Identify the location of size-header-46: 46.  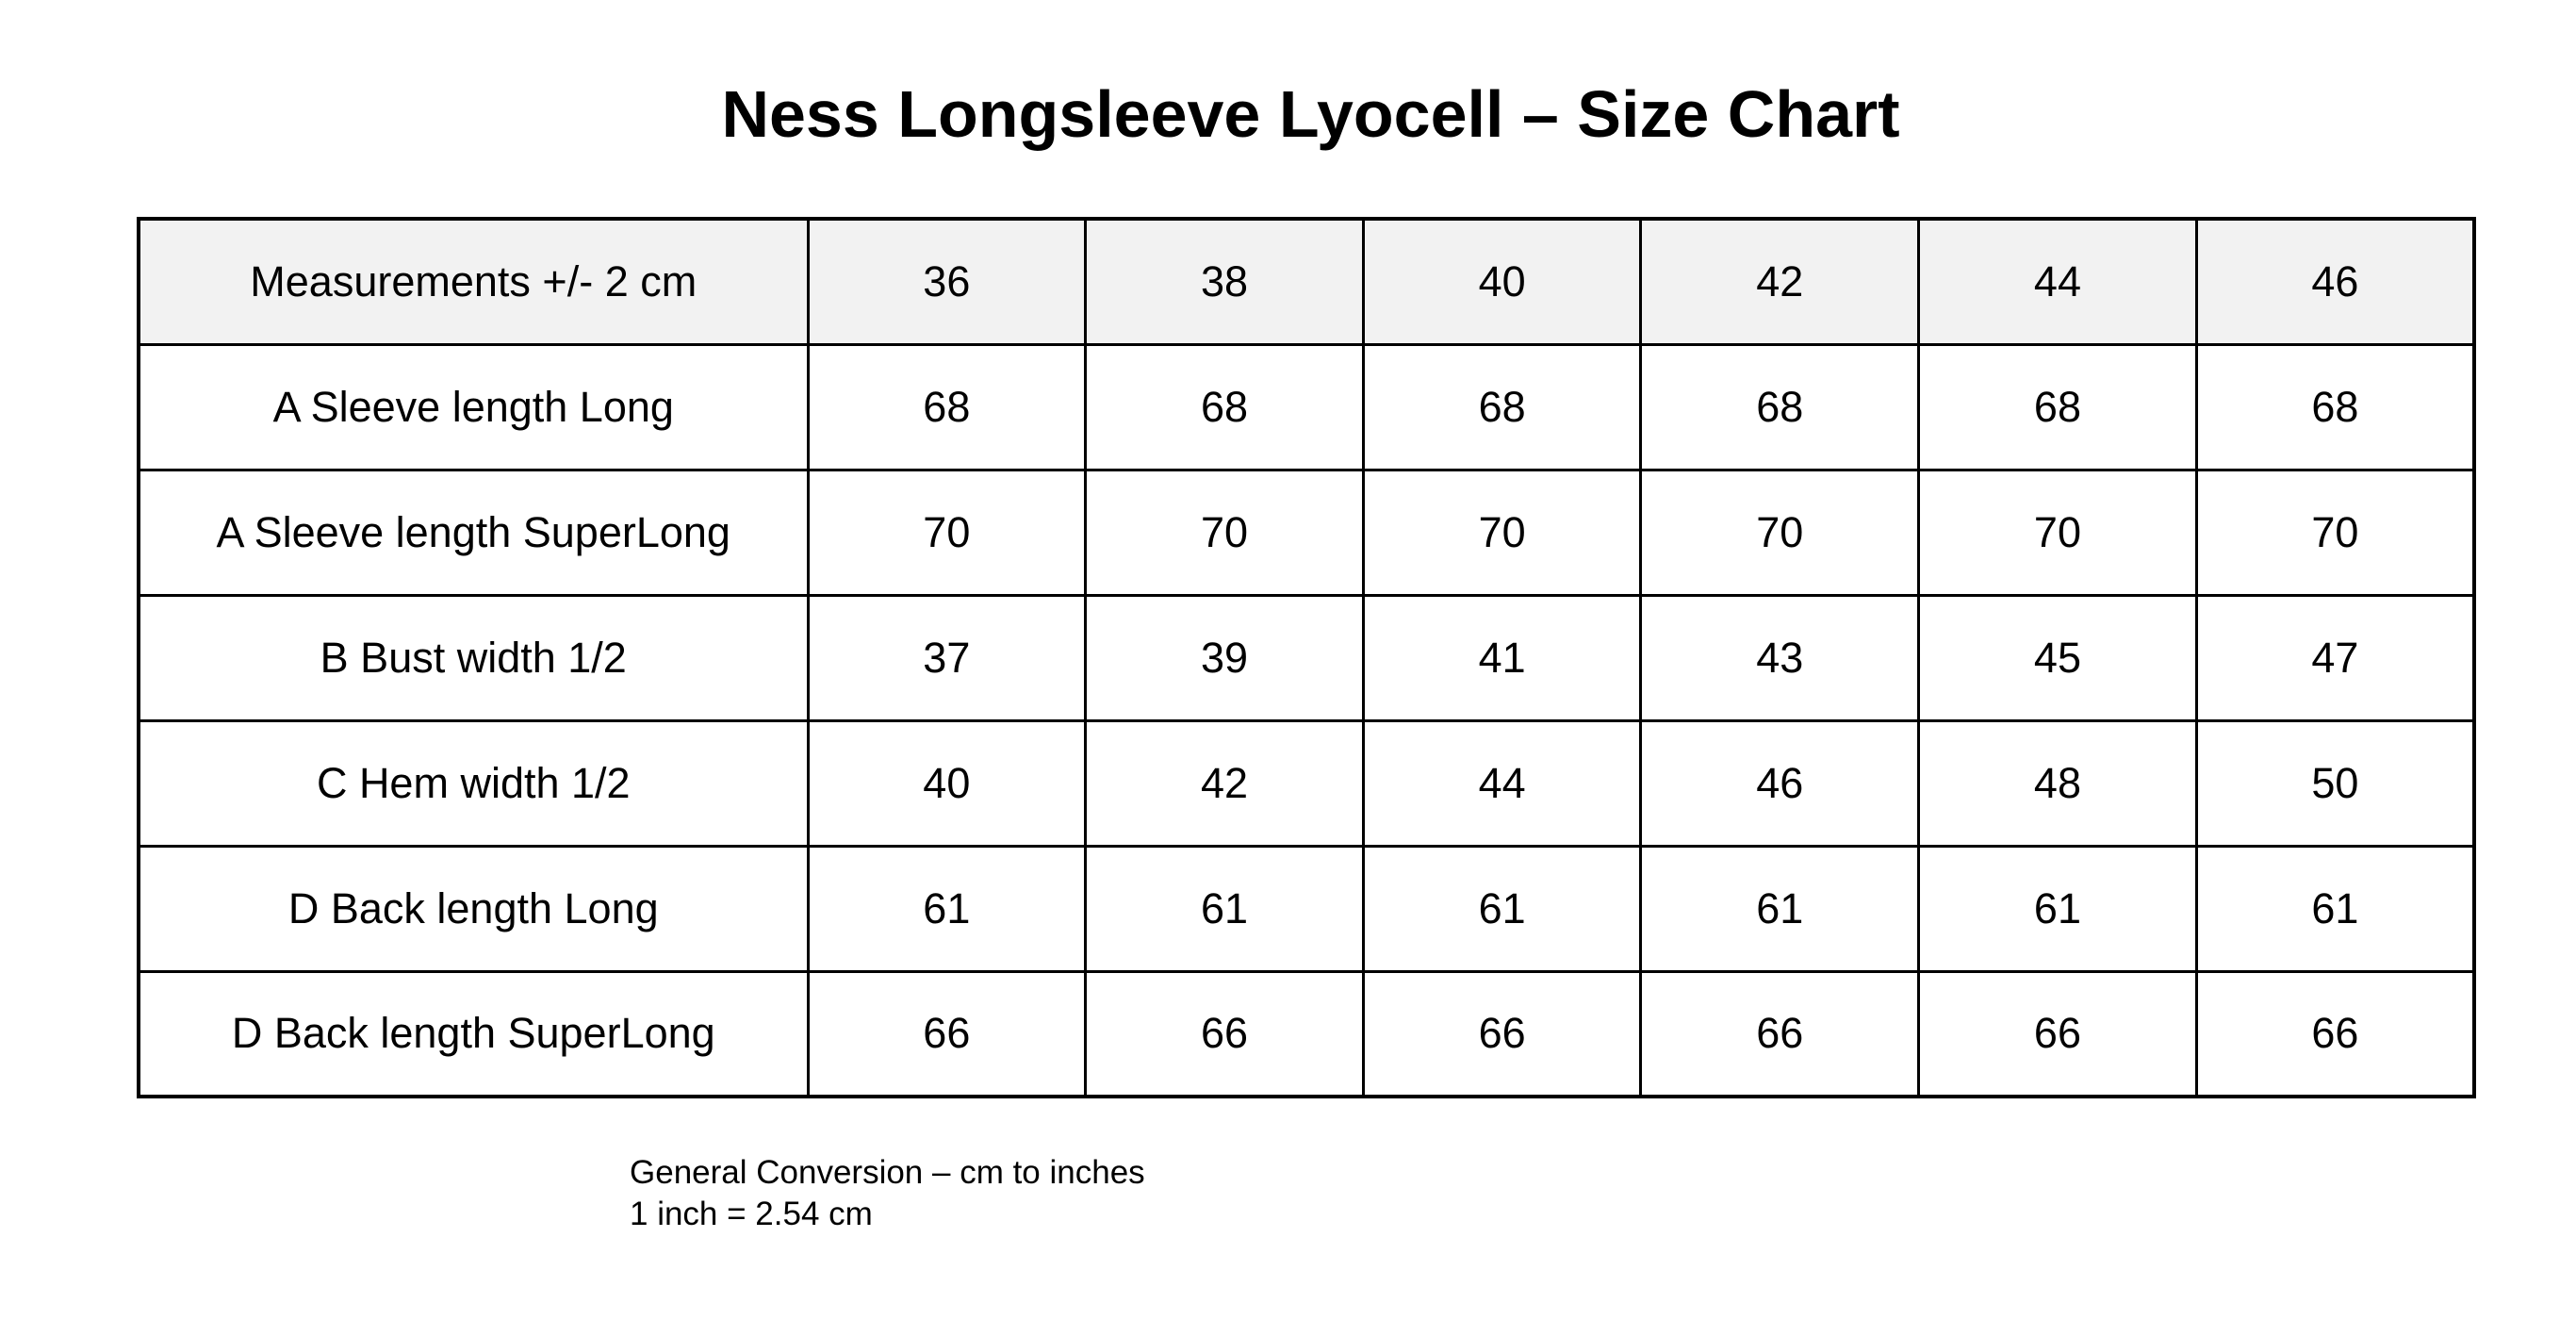
(2335, 281).